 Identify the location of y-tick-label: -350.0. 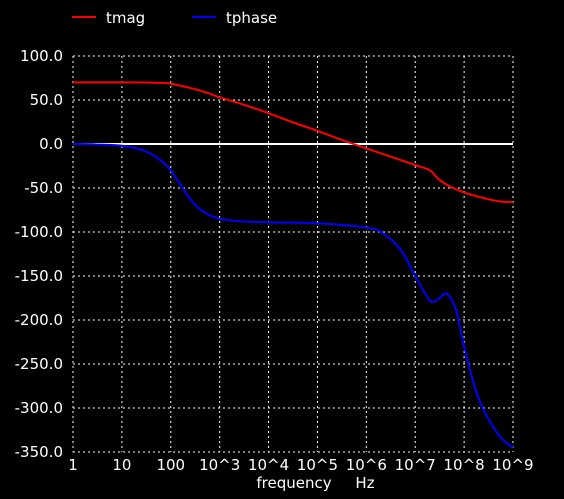
(39, 452).